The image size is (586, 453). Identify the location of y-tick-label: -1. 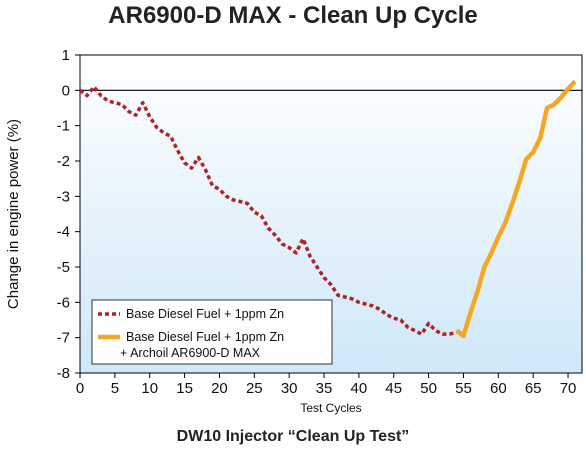
(63, 126).